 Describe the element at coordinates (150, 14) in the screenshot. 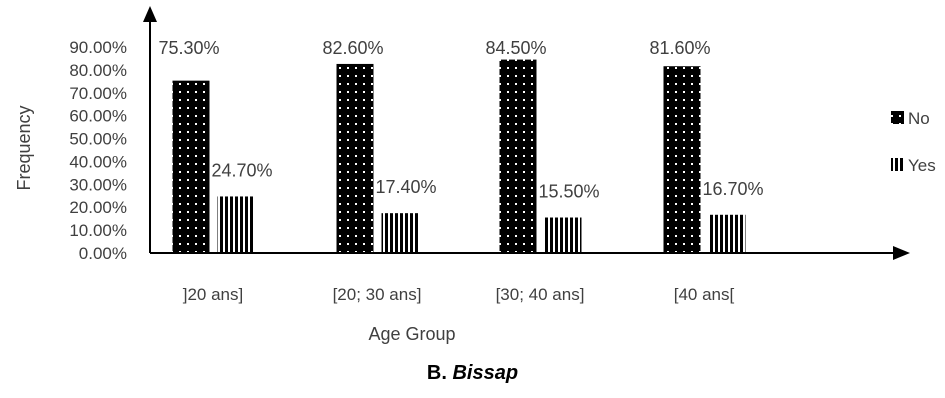

I see `y-axis-arrow` at that location.